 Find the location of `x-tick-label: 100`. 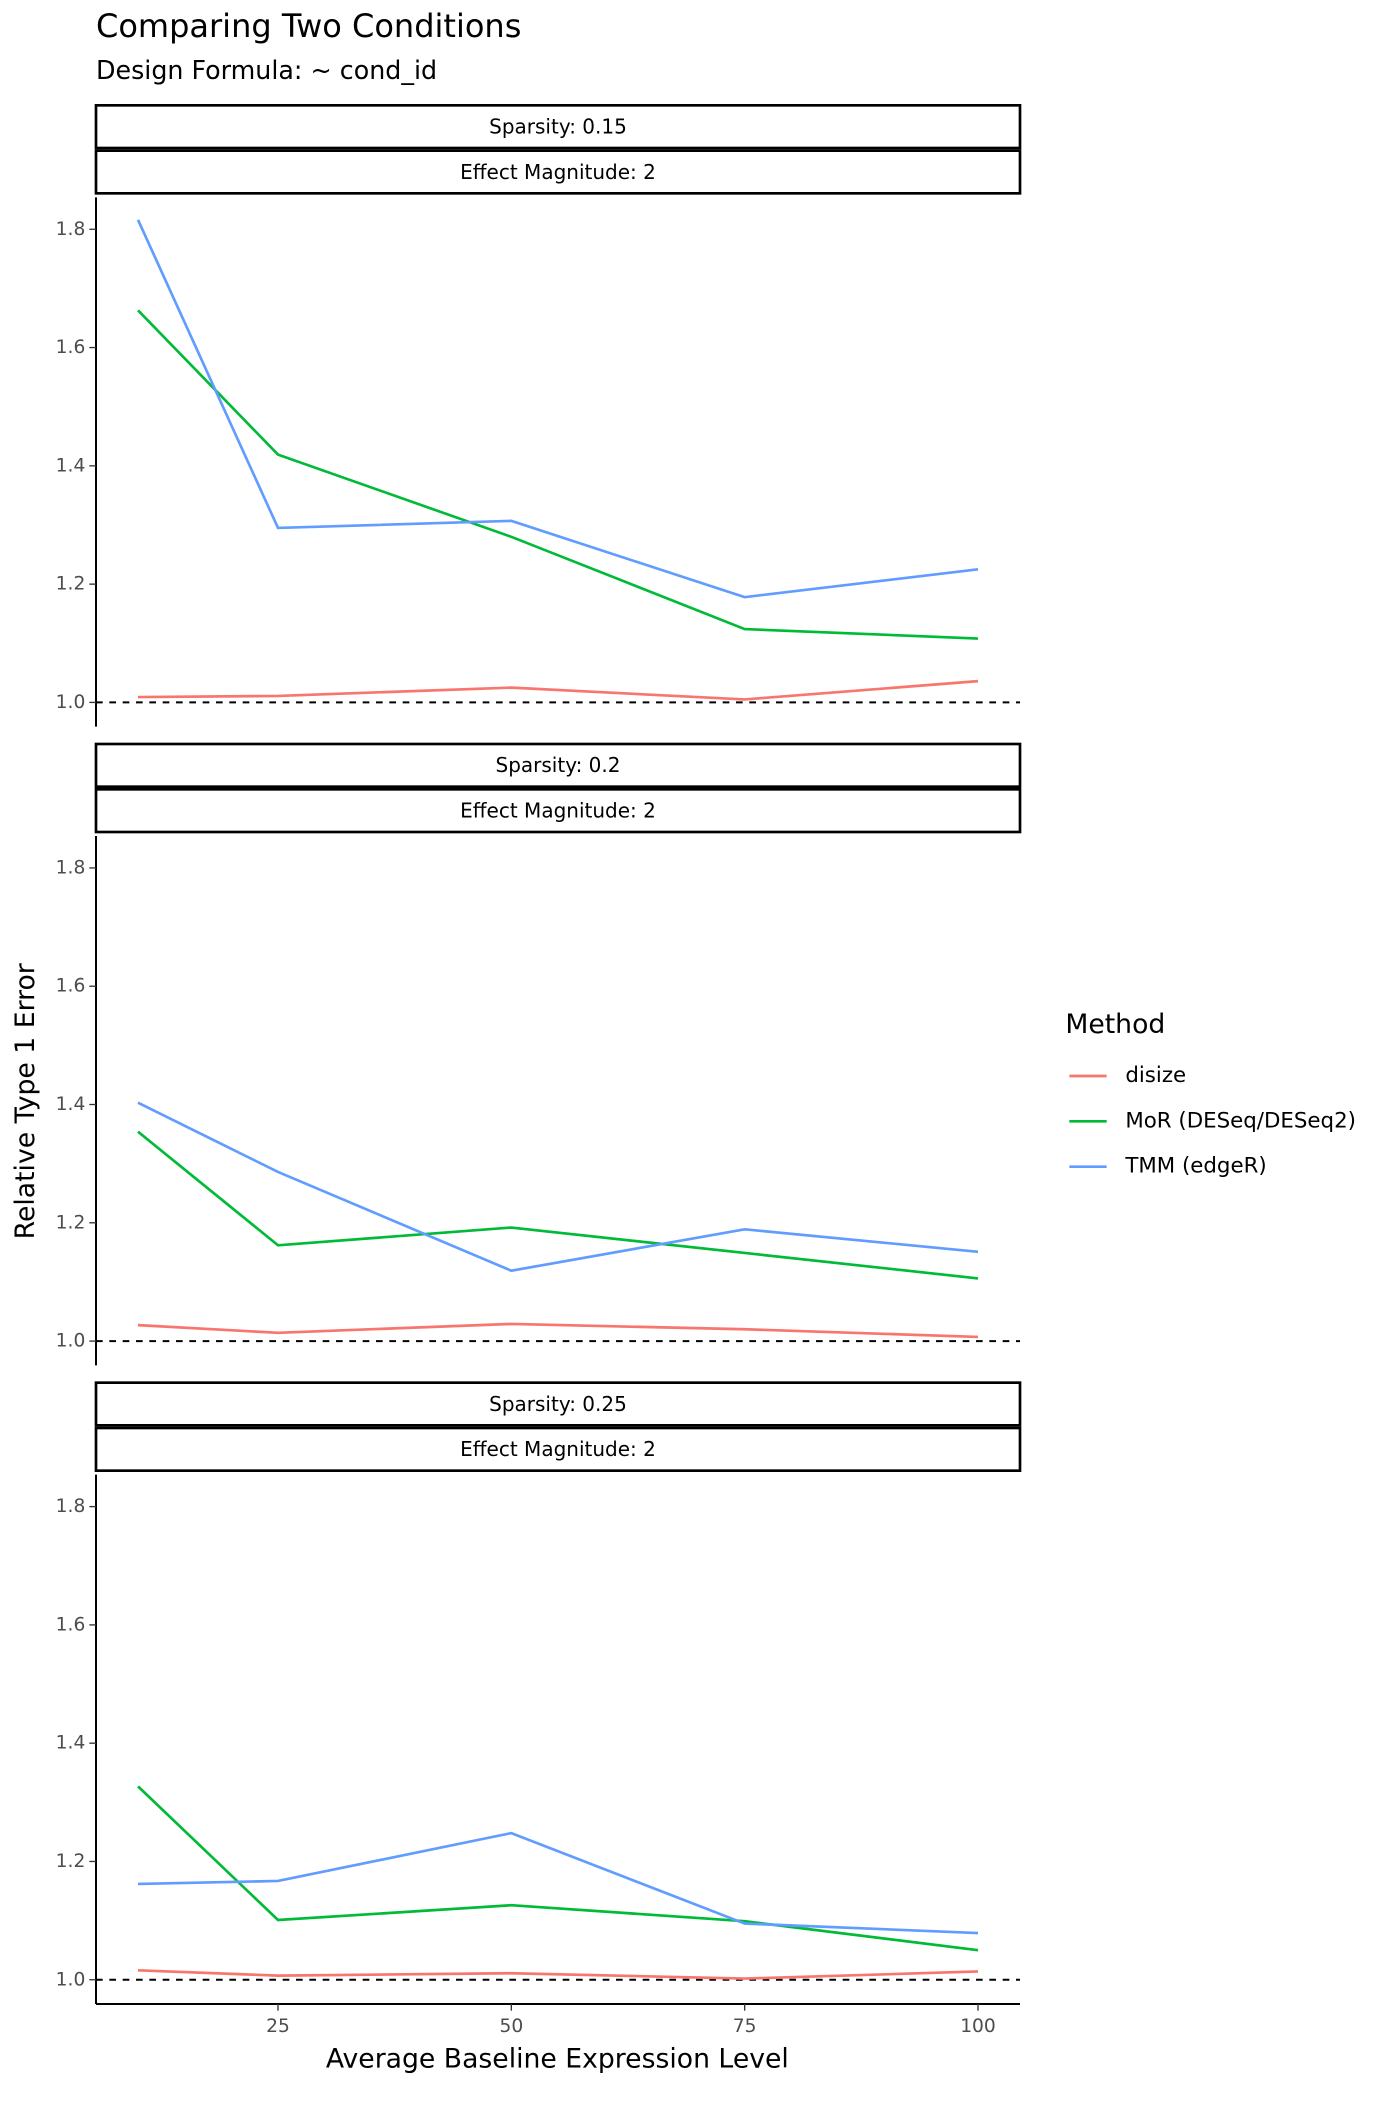

x-tick-label: 100 is located at coordinates (978, 2026).